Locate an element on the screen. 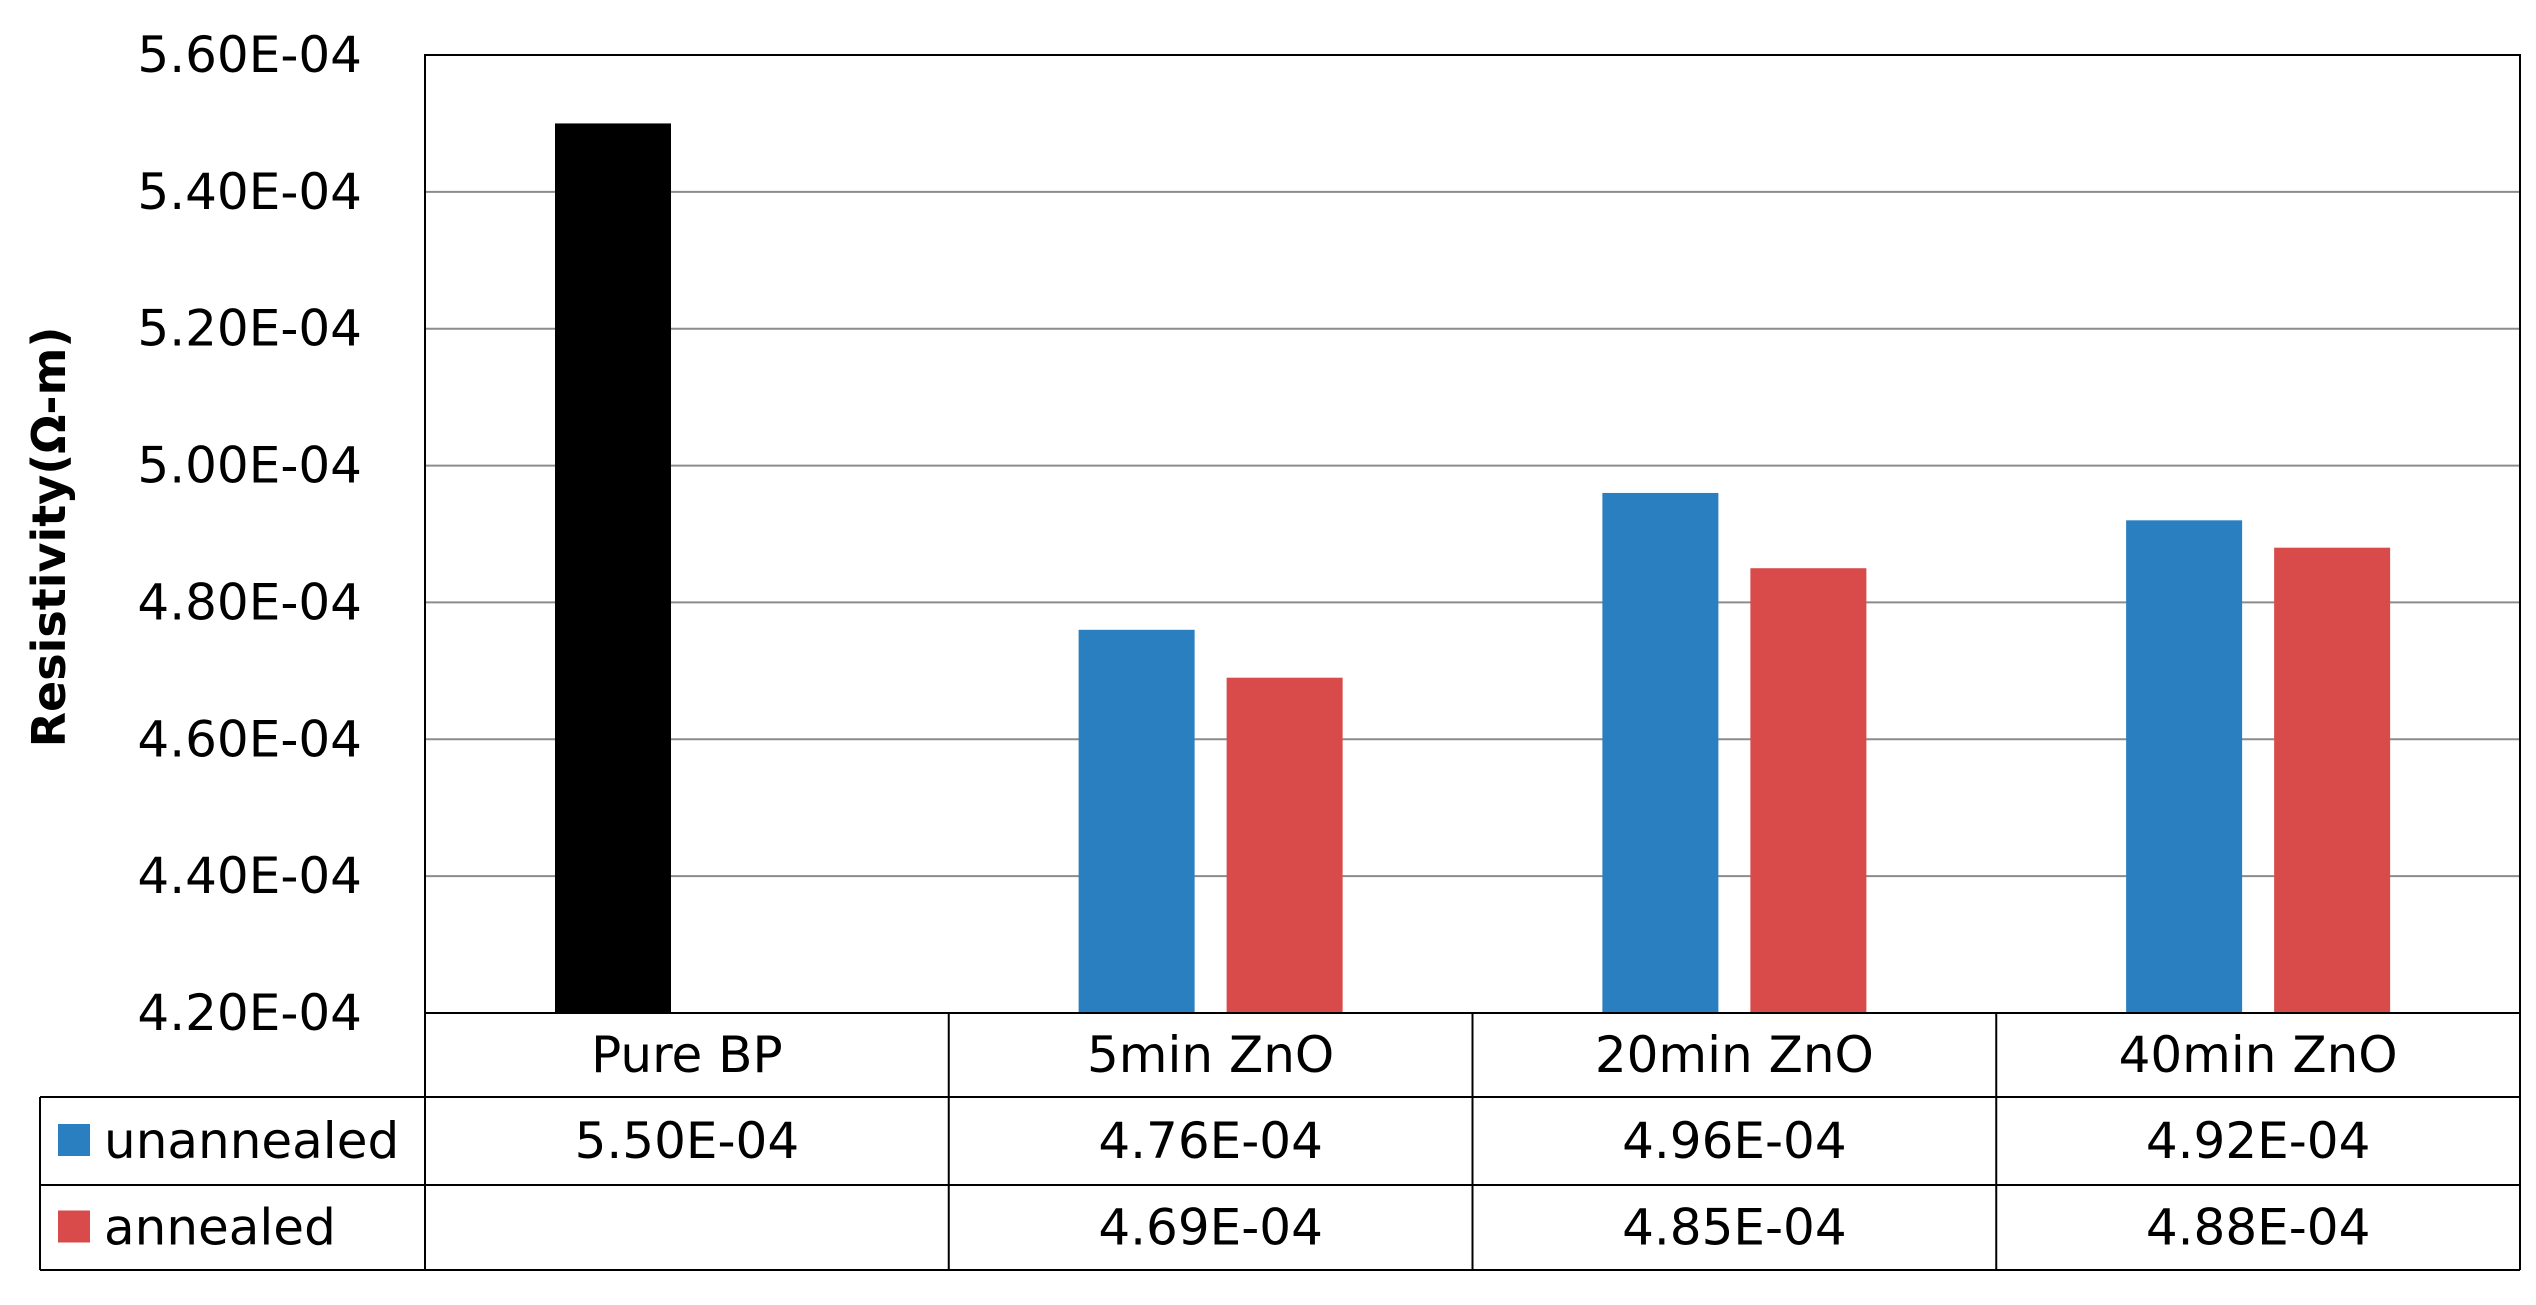 The width and height of the screenshot is (2536, 1305). legend-label-annealed: annealed is located at coordinates (220, 1228).